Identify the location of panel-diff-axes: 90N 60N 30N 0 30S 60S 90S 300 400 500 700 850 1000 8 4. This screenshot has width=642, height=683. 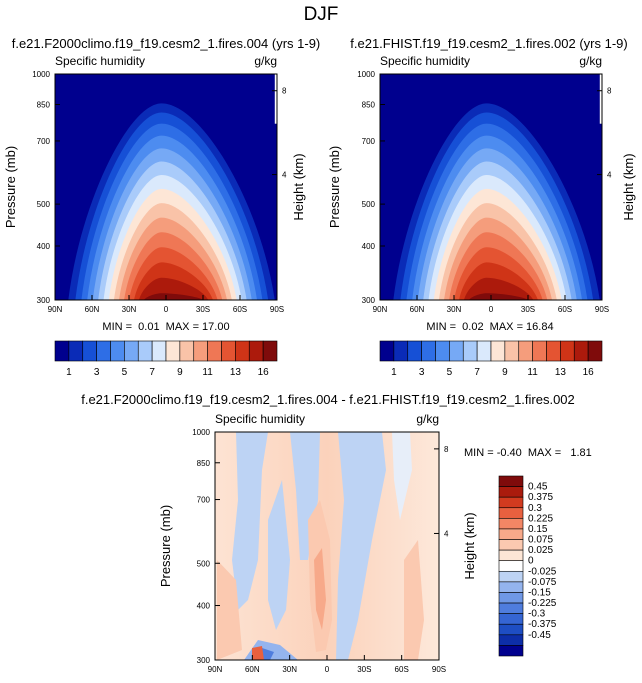
(320, 551).